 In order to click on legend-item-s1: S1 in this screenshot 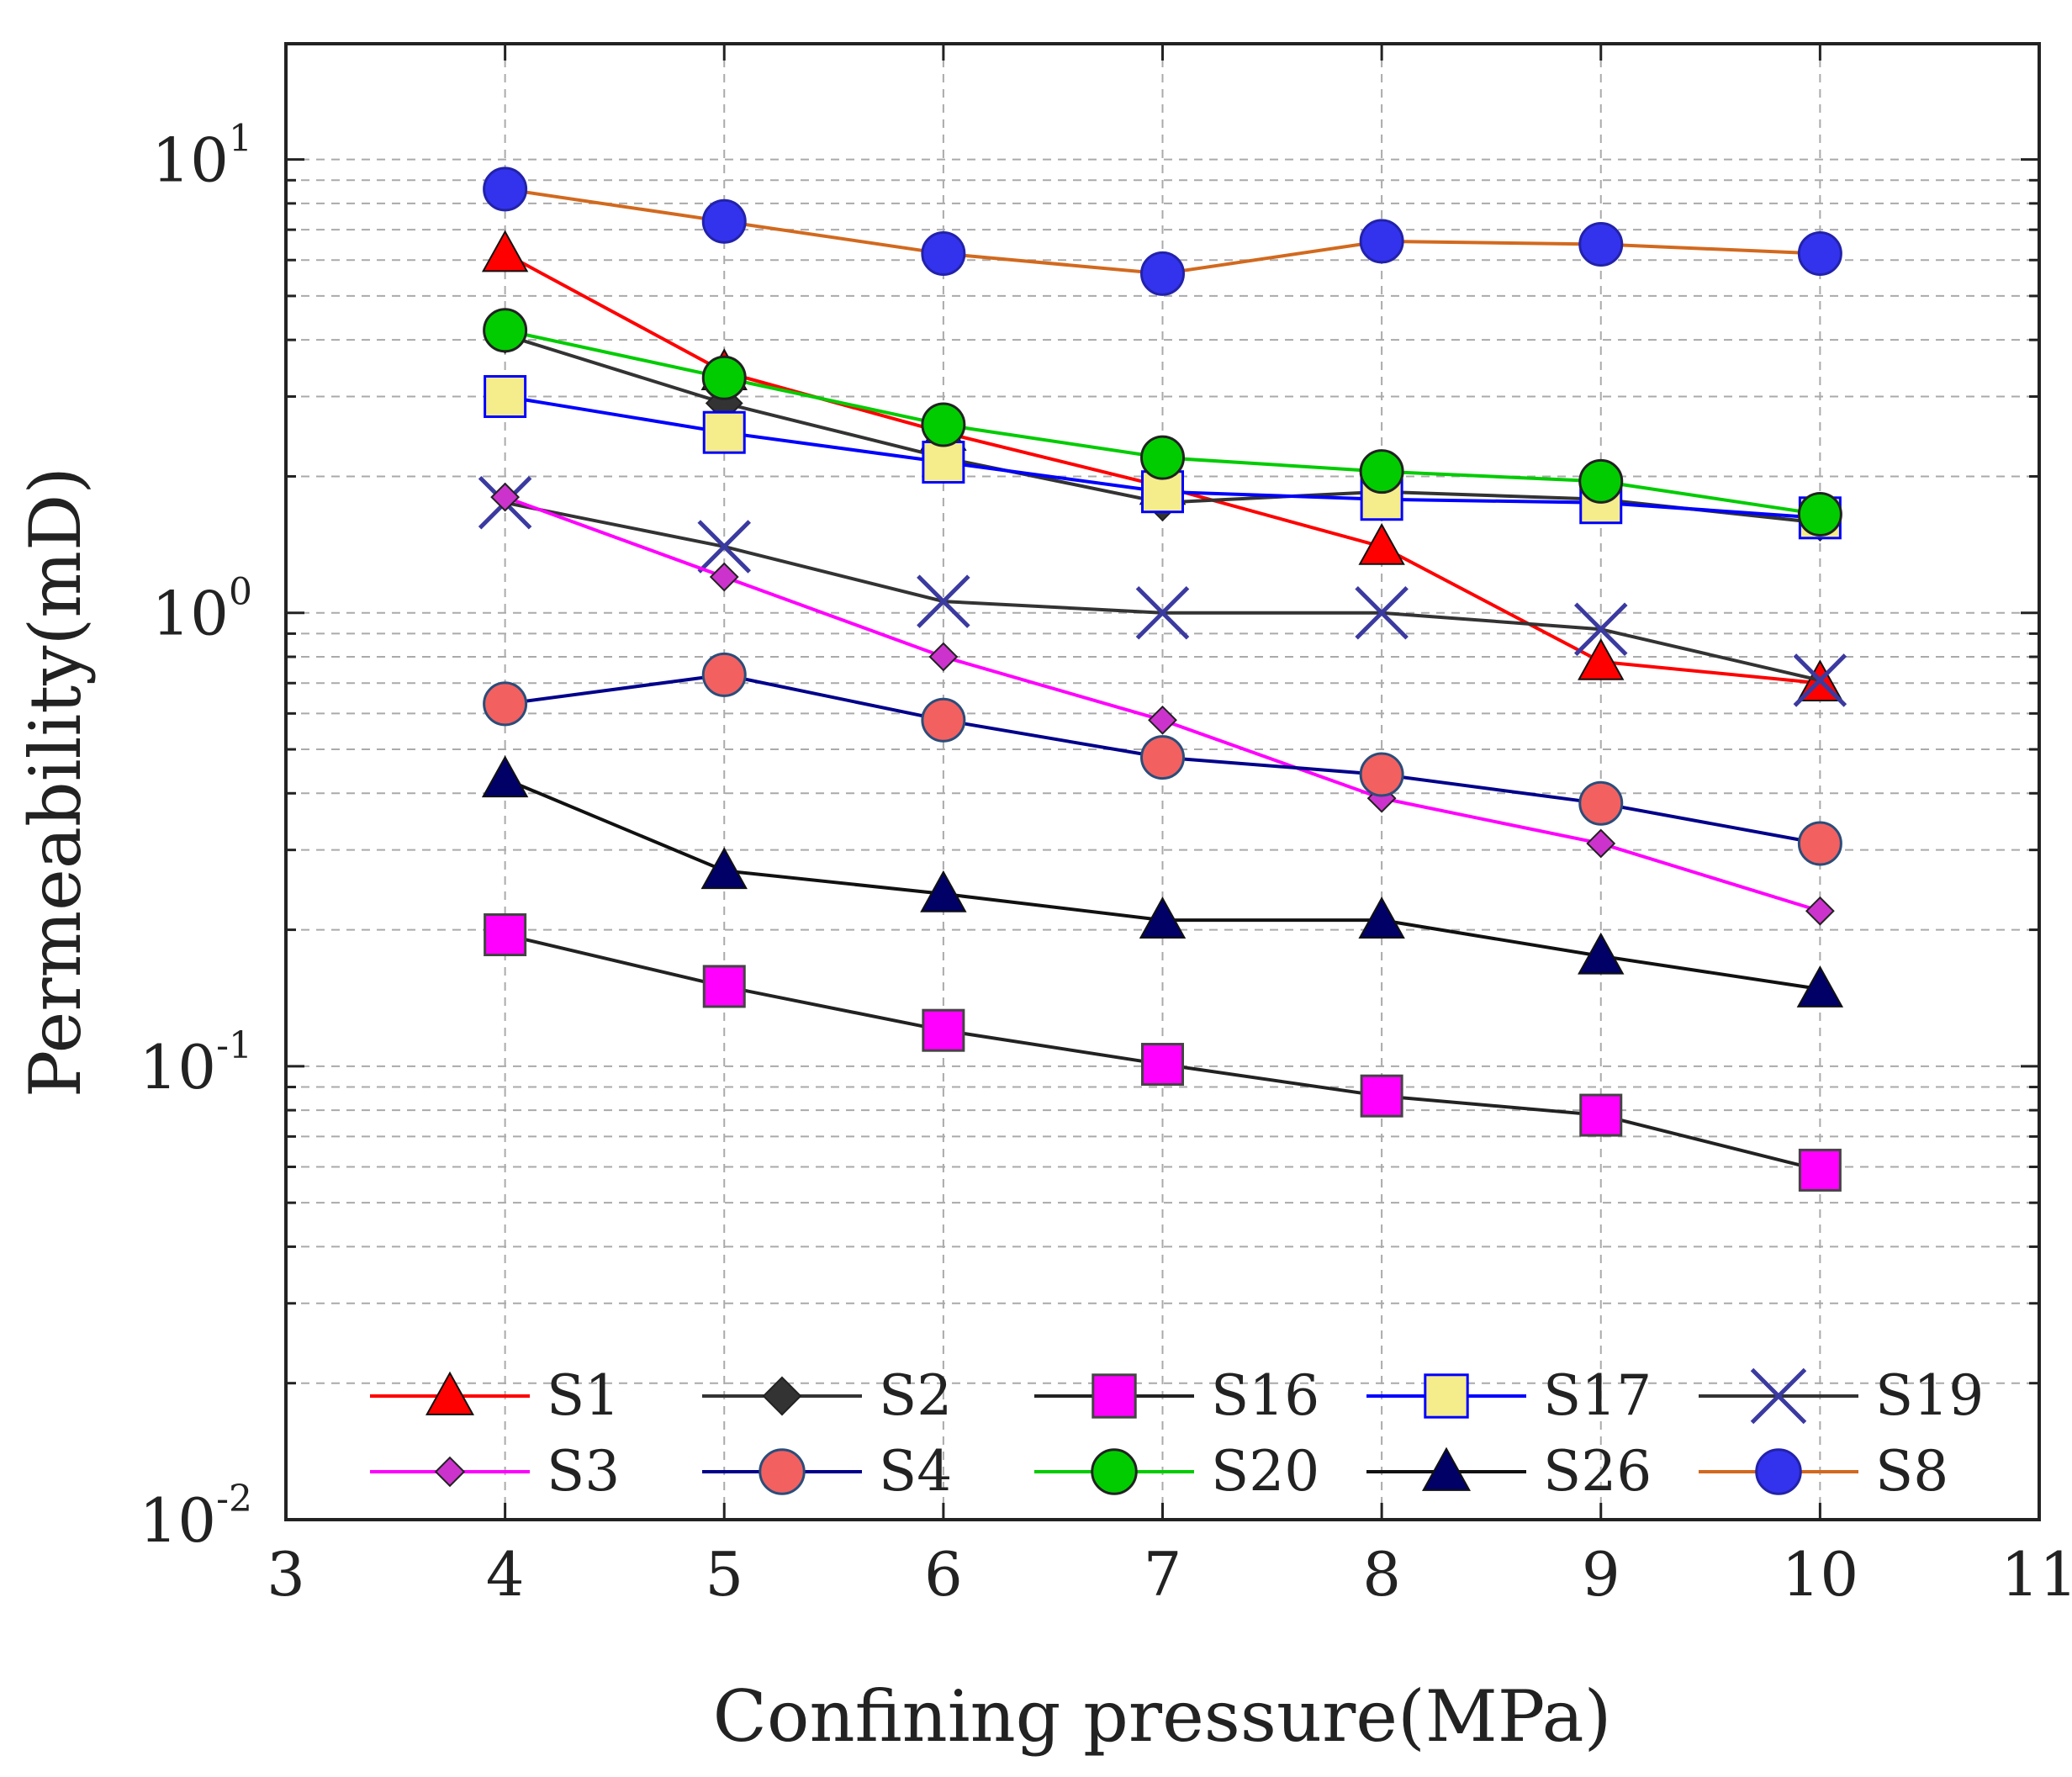, I will do `click(495, 1395)`.